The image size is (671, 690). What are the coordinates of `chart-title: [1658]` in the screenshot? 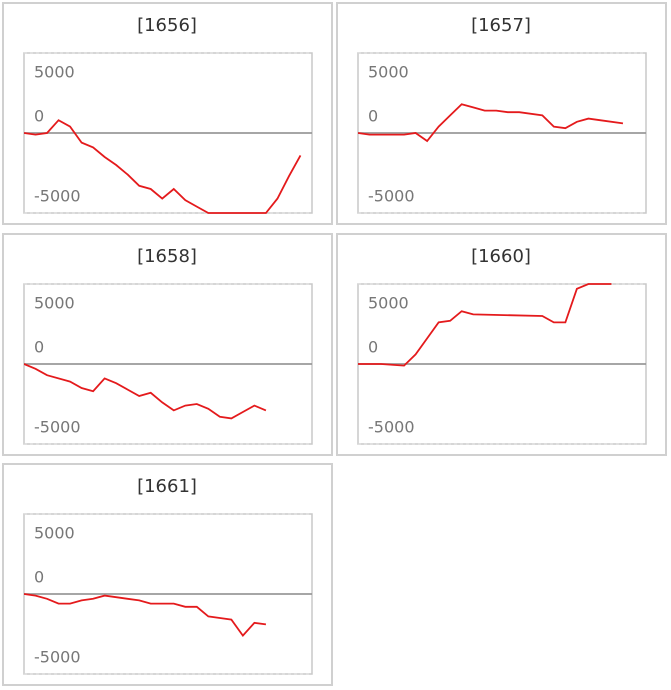 It's located at (167, 256).